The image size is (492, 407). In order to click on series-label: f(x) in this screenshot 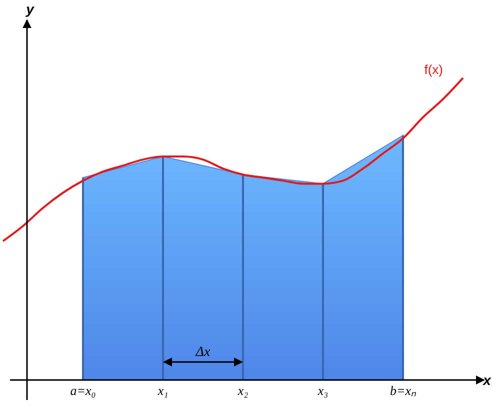, I will do `click(433, 69)`.